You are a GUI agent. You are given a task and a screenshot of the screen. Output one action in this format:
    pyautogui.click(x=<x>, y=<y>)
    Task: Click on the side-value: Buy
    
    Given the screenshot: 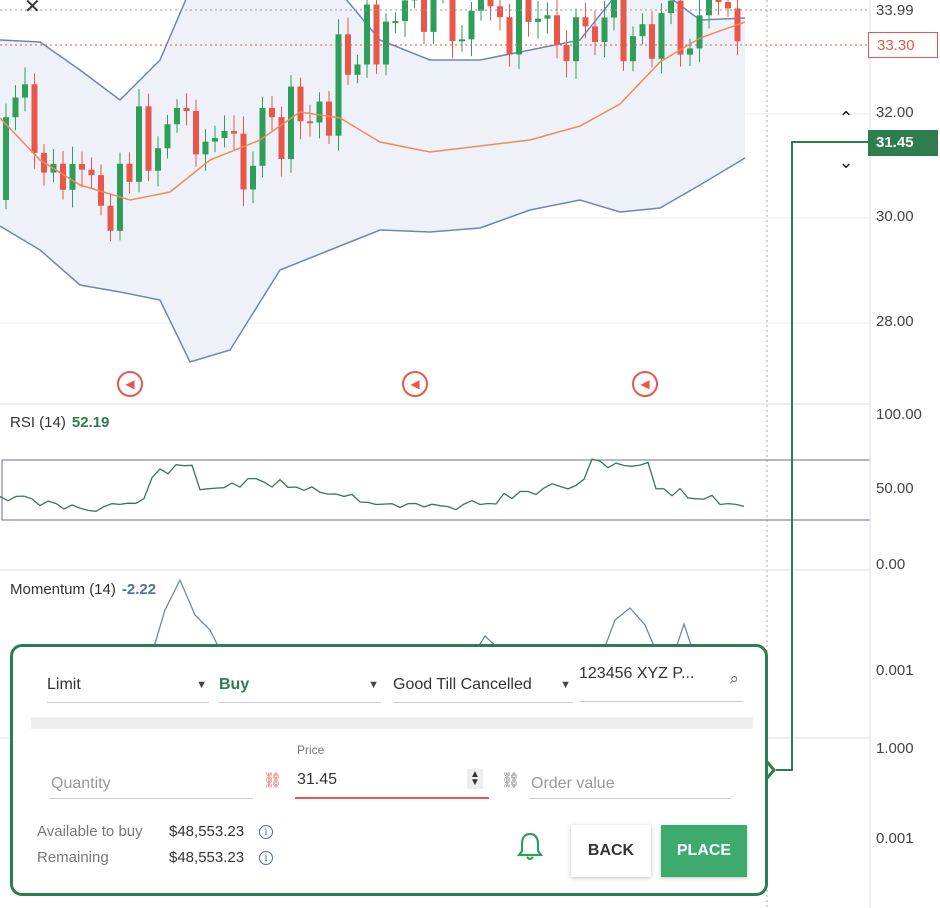 What is the action you would take?
    pyautogui.click(x=234, y=684)
    